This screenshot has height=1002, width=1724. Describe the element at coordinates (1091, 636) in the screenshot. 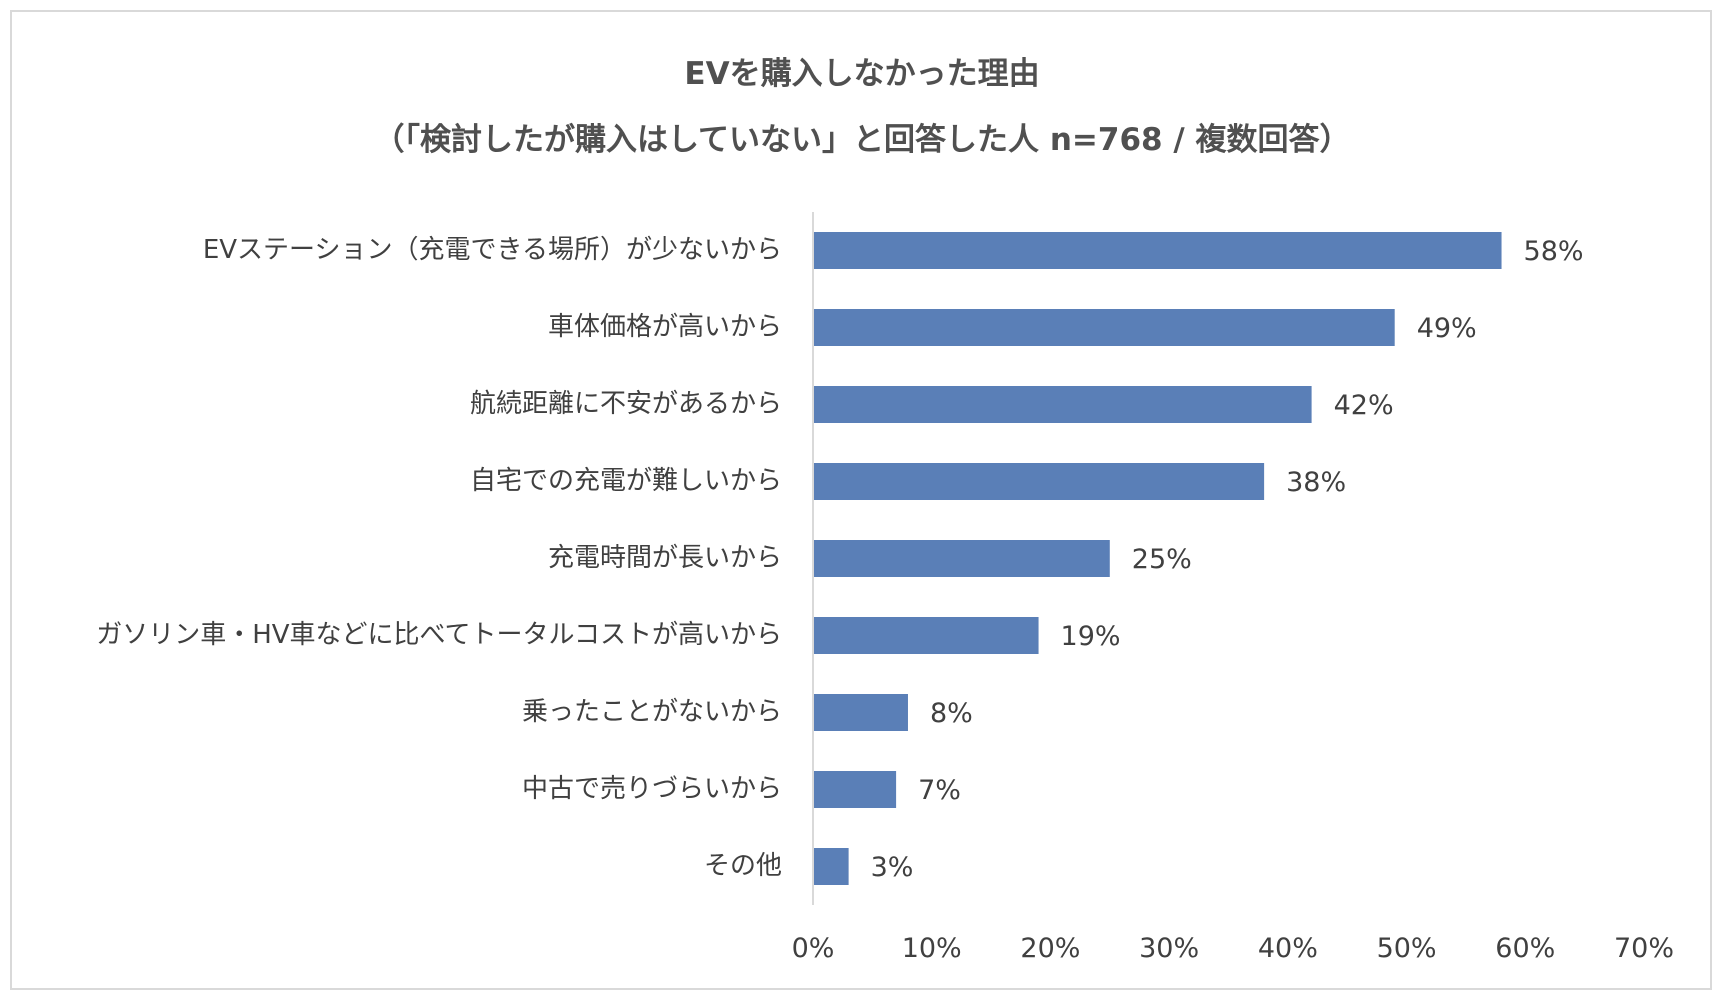

I see `value-label: 19%` at that location.